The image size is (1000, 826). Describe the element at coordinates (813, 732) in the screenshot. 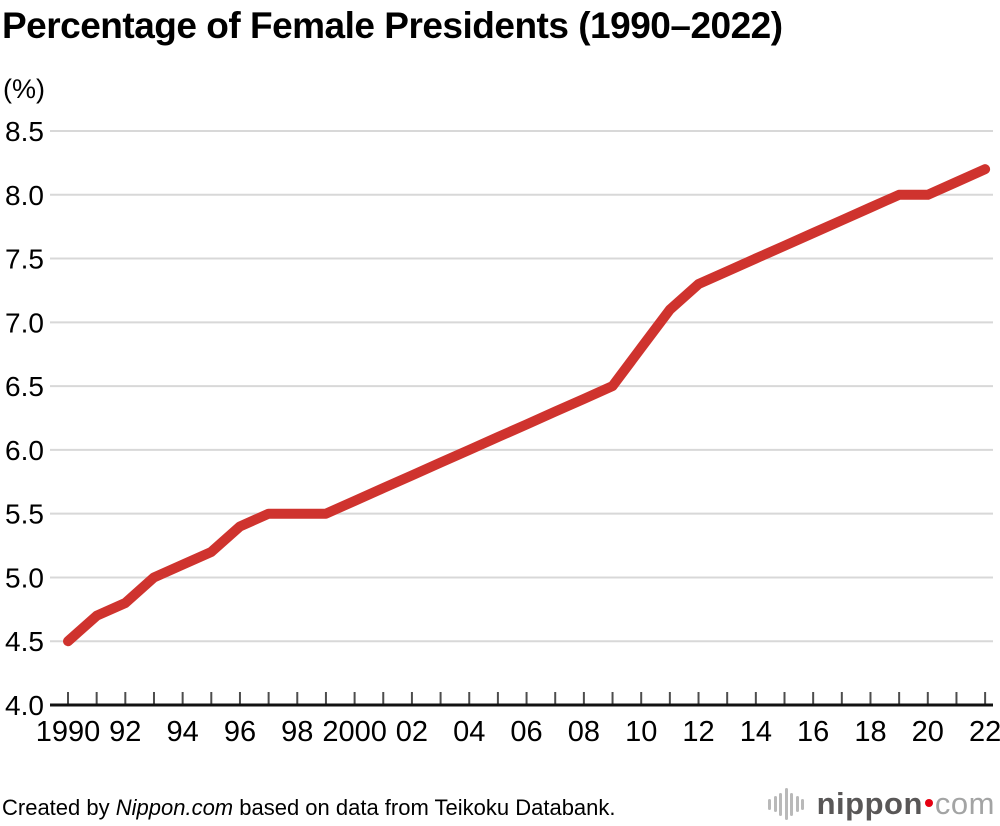

I see `x-tick-label: 16` at that location.